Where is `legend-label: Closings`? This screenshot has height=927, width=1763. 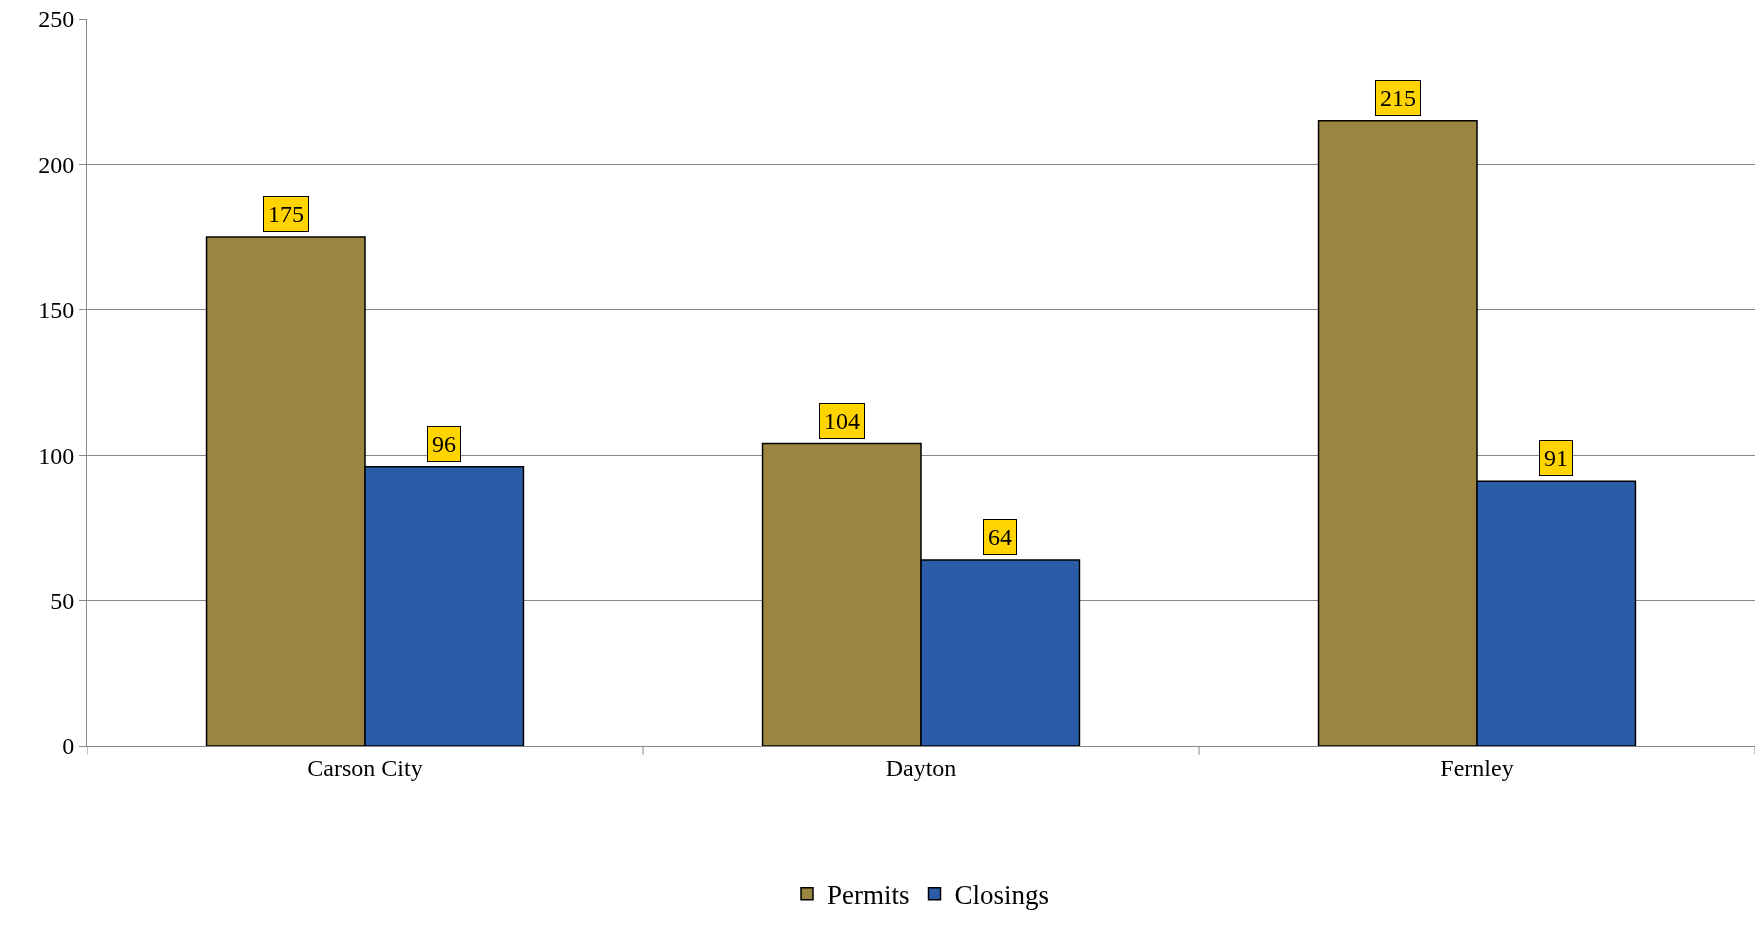
legend-label: Closings is located at coordinates (1002, 895).